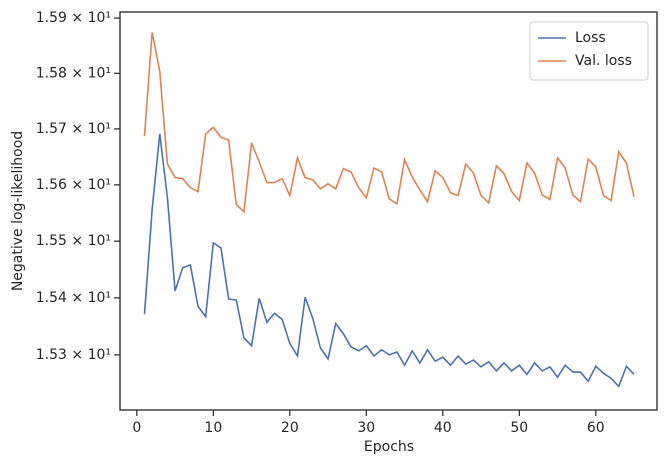 The width and height of the screenshot is (667, 465). What do you see at coordinates (366, 428) in the screenshot?
I see `x-tick-label: 30` at bounding box center [366, 428].